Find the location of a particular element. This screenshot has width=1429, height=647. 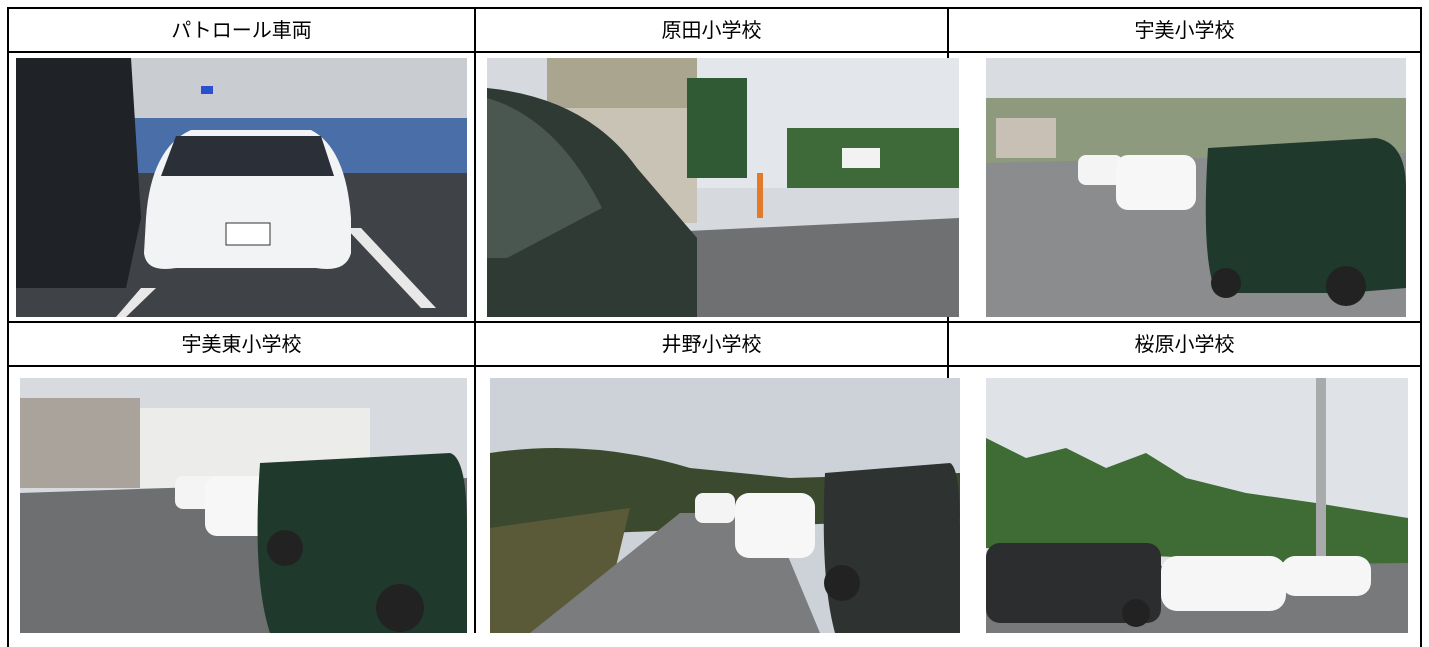

cell-header: 原田小学校 is located at coordinates (711, 30).